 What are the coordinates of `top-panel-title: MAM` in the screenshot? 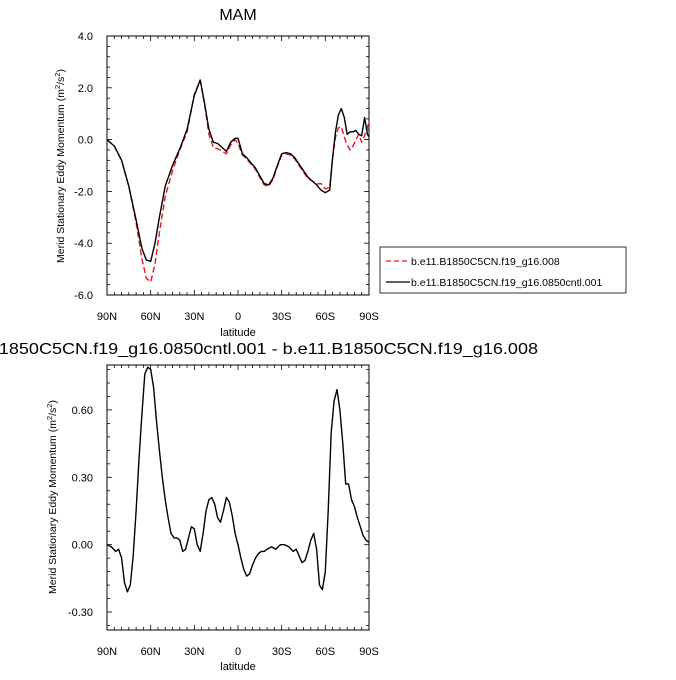 It's located at (237, 15).